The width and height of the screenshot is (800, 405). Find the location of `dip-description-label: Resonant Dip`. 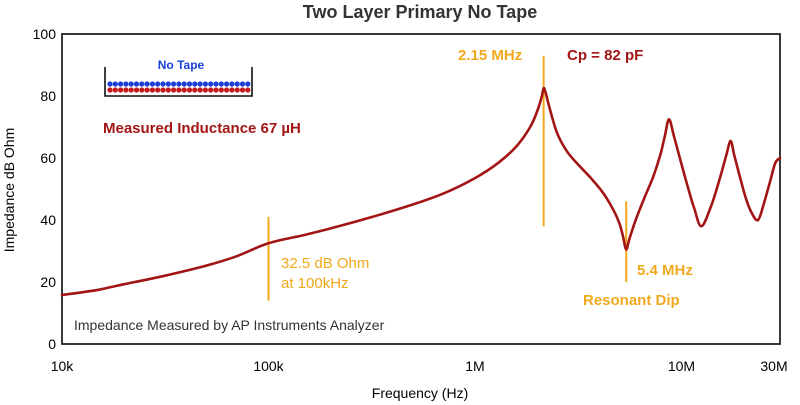

dip-description-label: Resonant Dip is located at coordinates (631, 300).